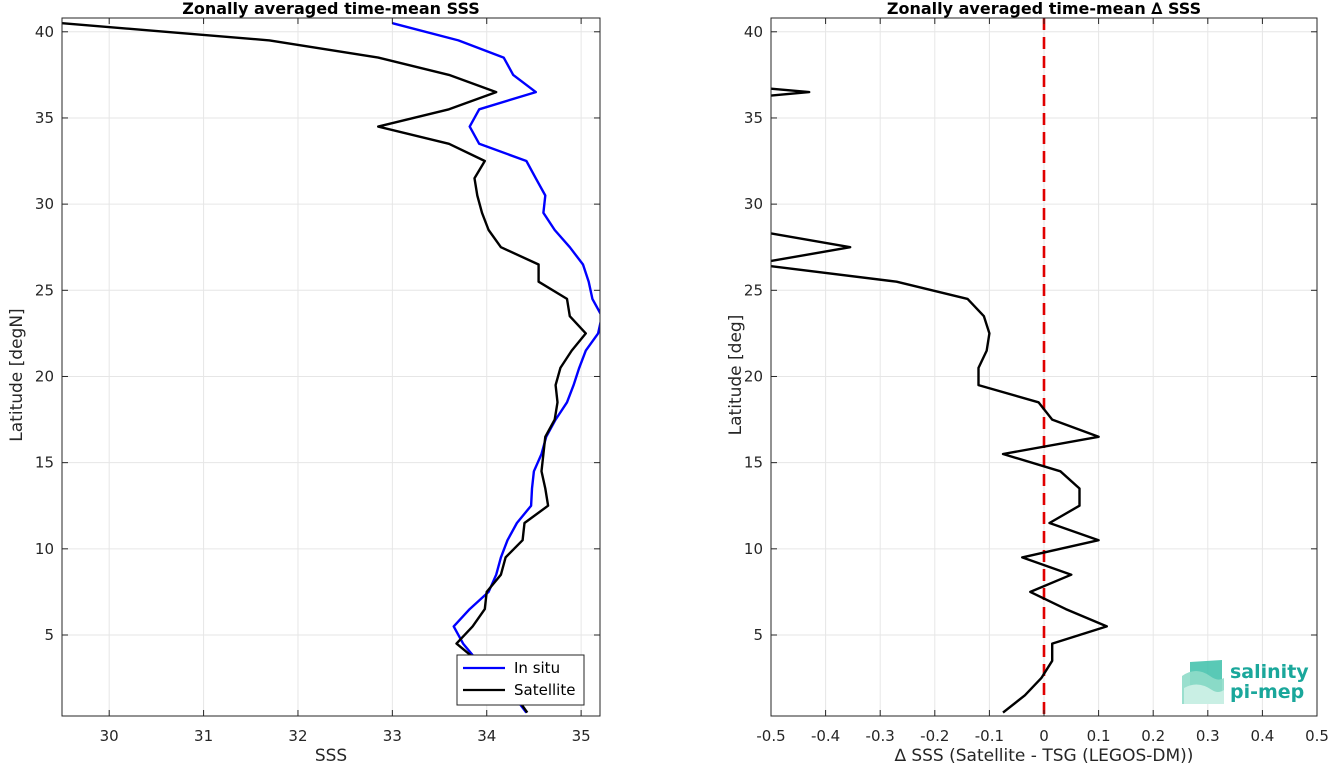 Image resolution: width=1330 pixels, height=769 pixels. Describe the element at coordinates (880, 736) in the screenshot. I see `x-tick-label: -0.3` at that location.